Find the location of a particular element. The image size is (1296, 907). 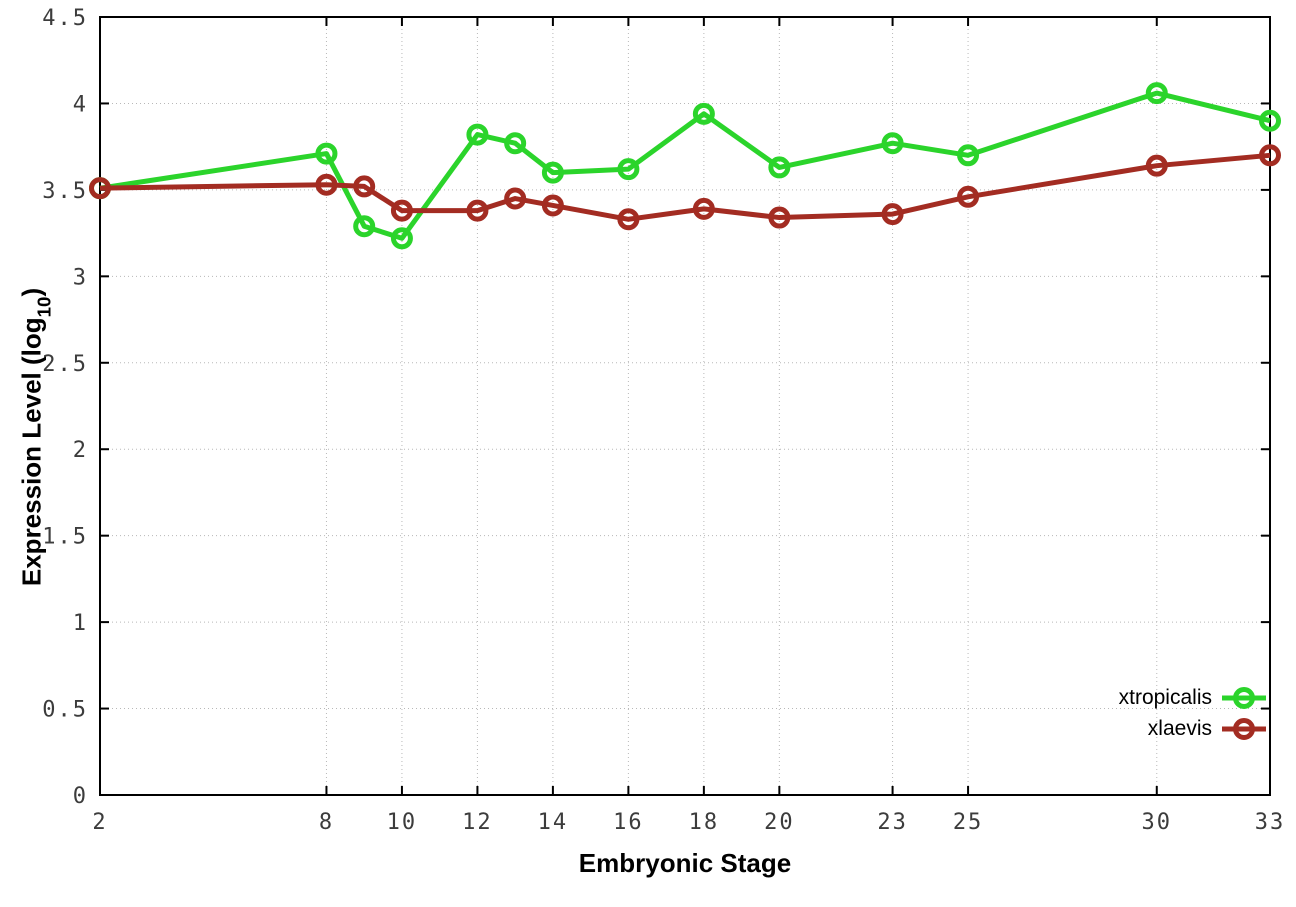

series-line-xlaevis is located at coordinates (685, 187).